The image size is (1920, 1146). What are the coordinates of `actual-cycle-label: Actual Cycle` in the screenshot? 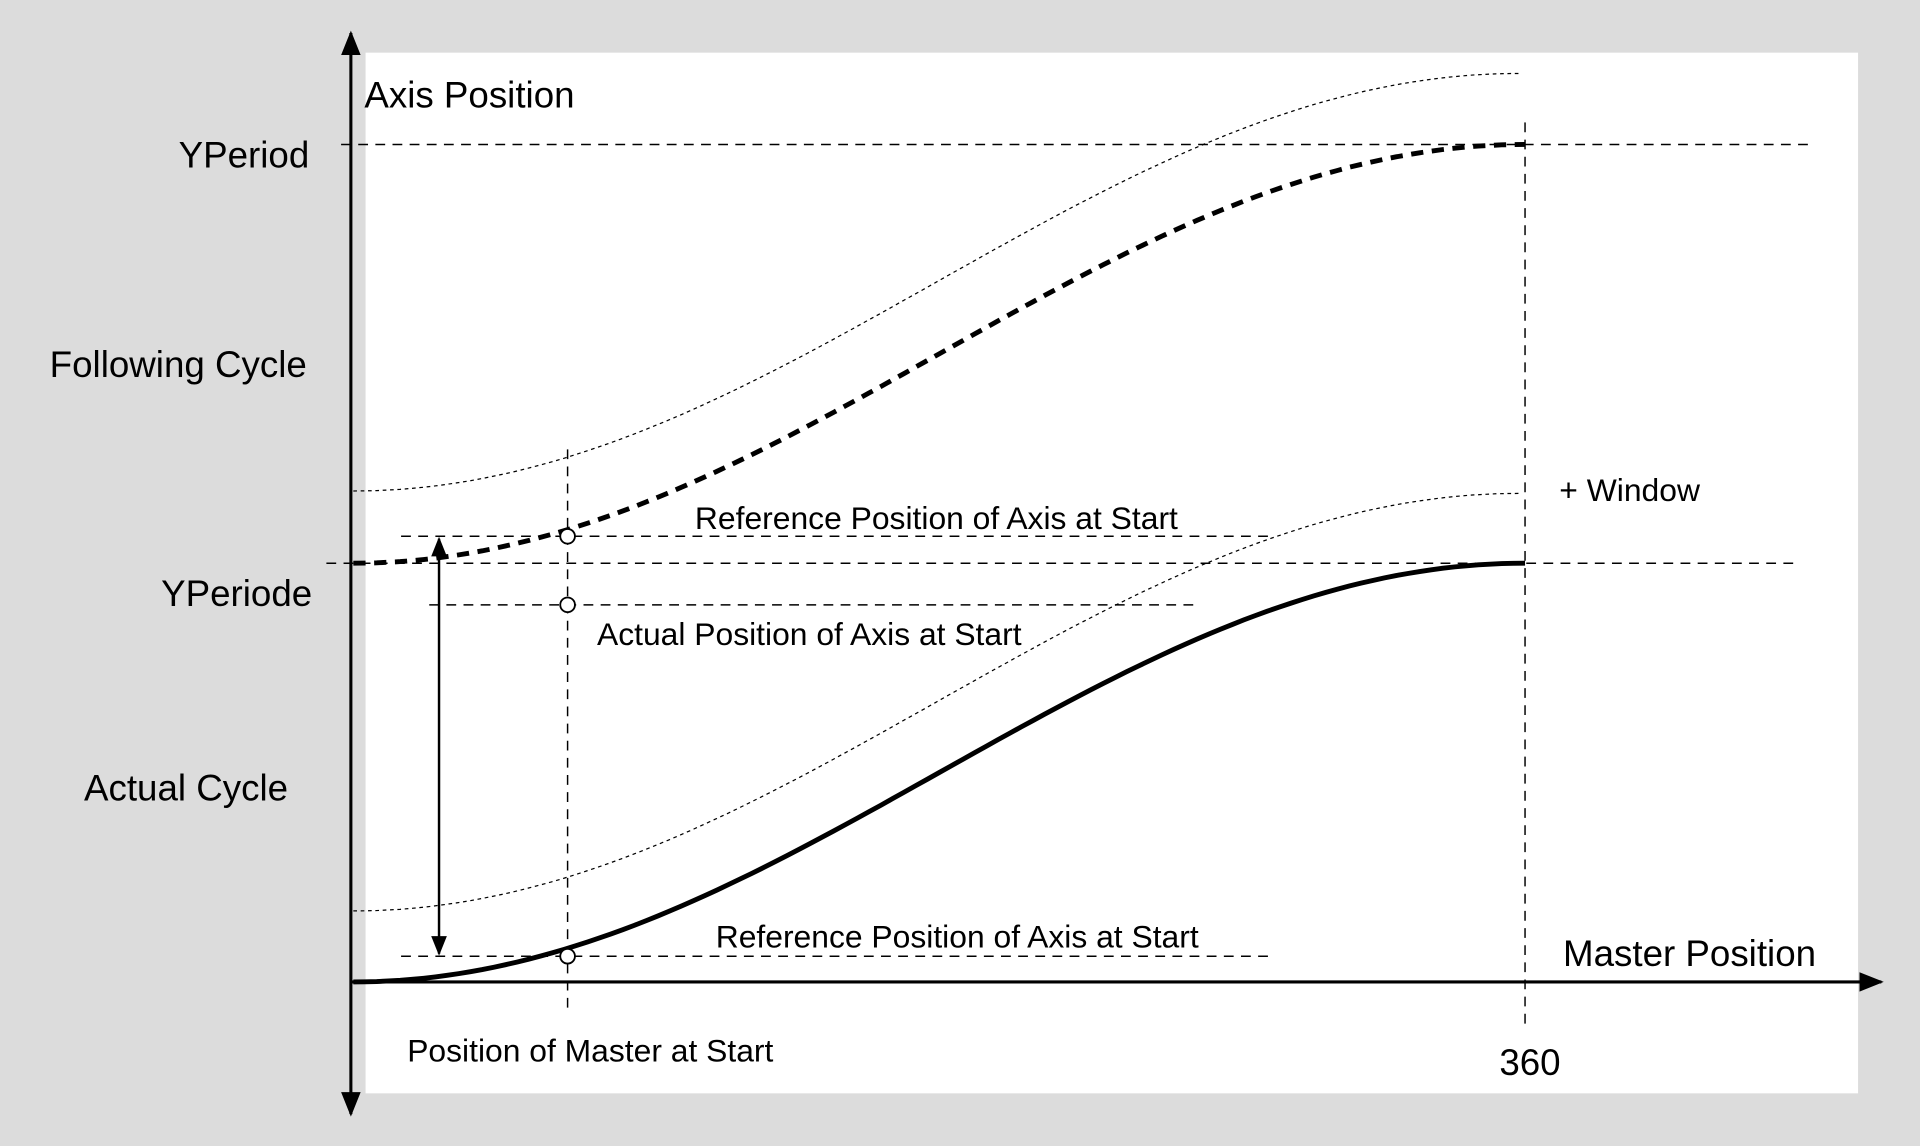 It's located at (186, 788).